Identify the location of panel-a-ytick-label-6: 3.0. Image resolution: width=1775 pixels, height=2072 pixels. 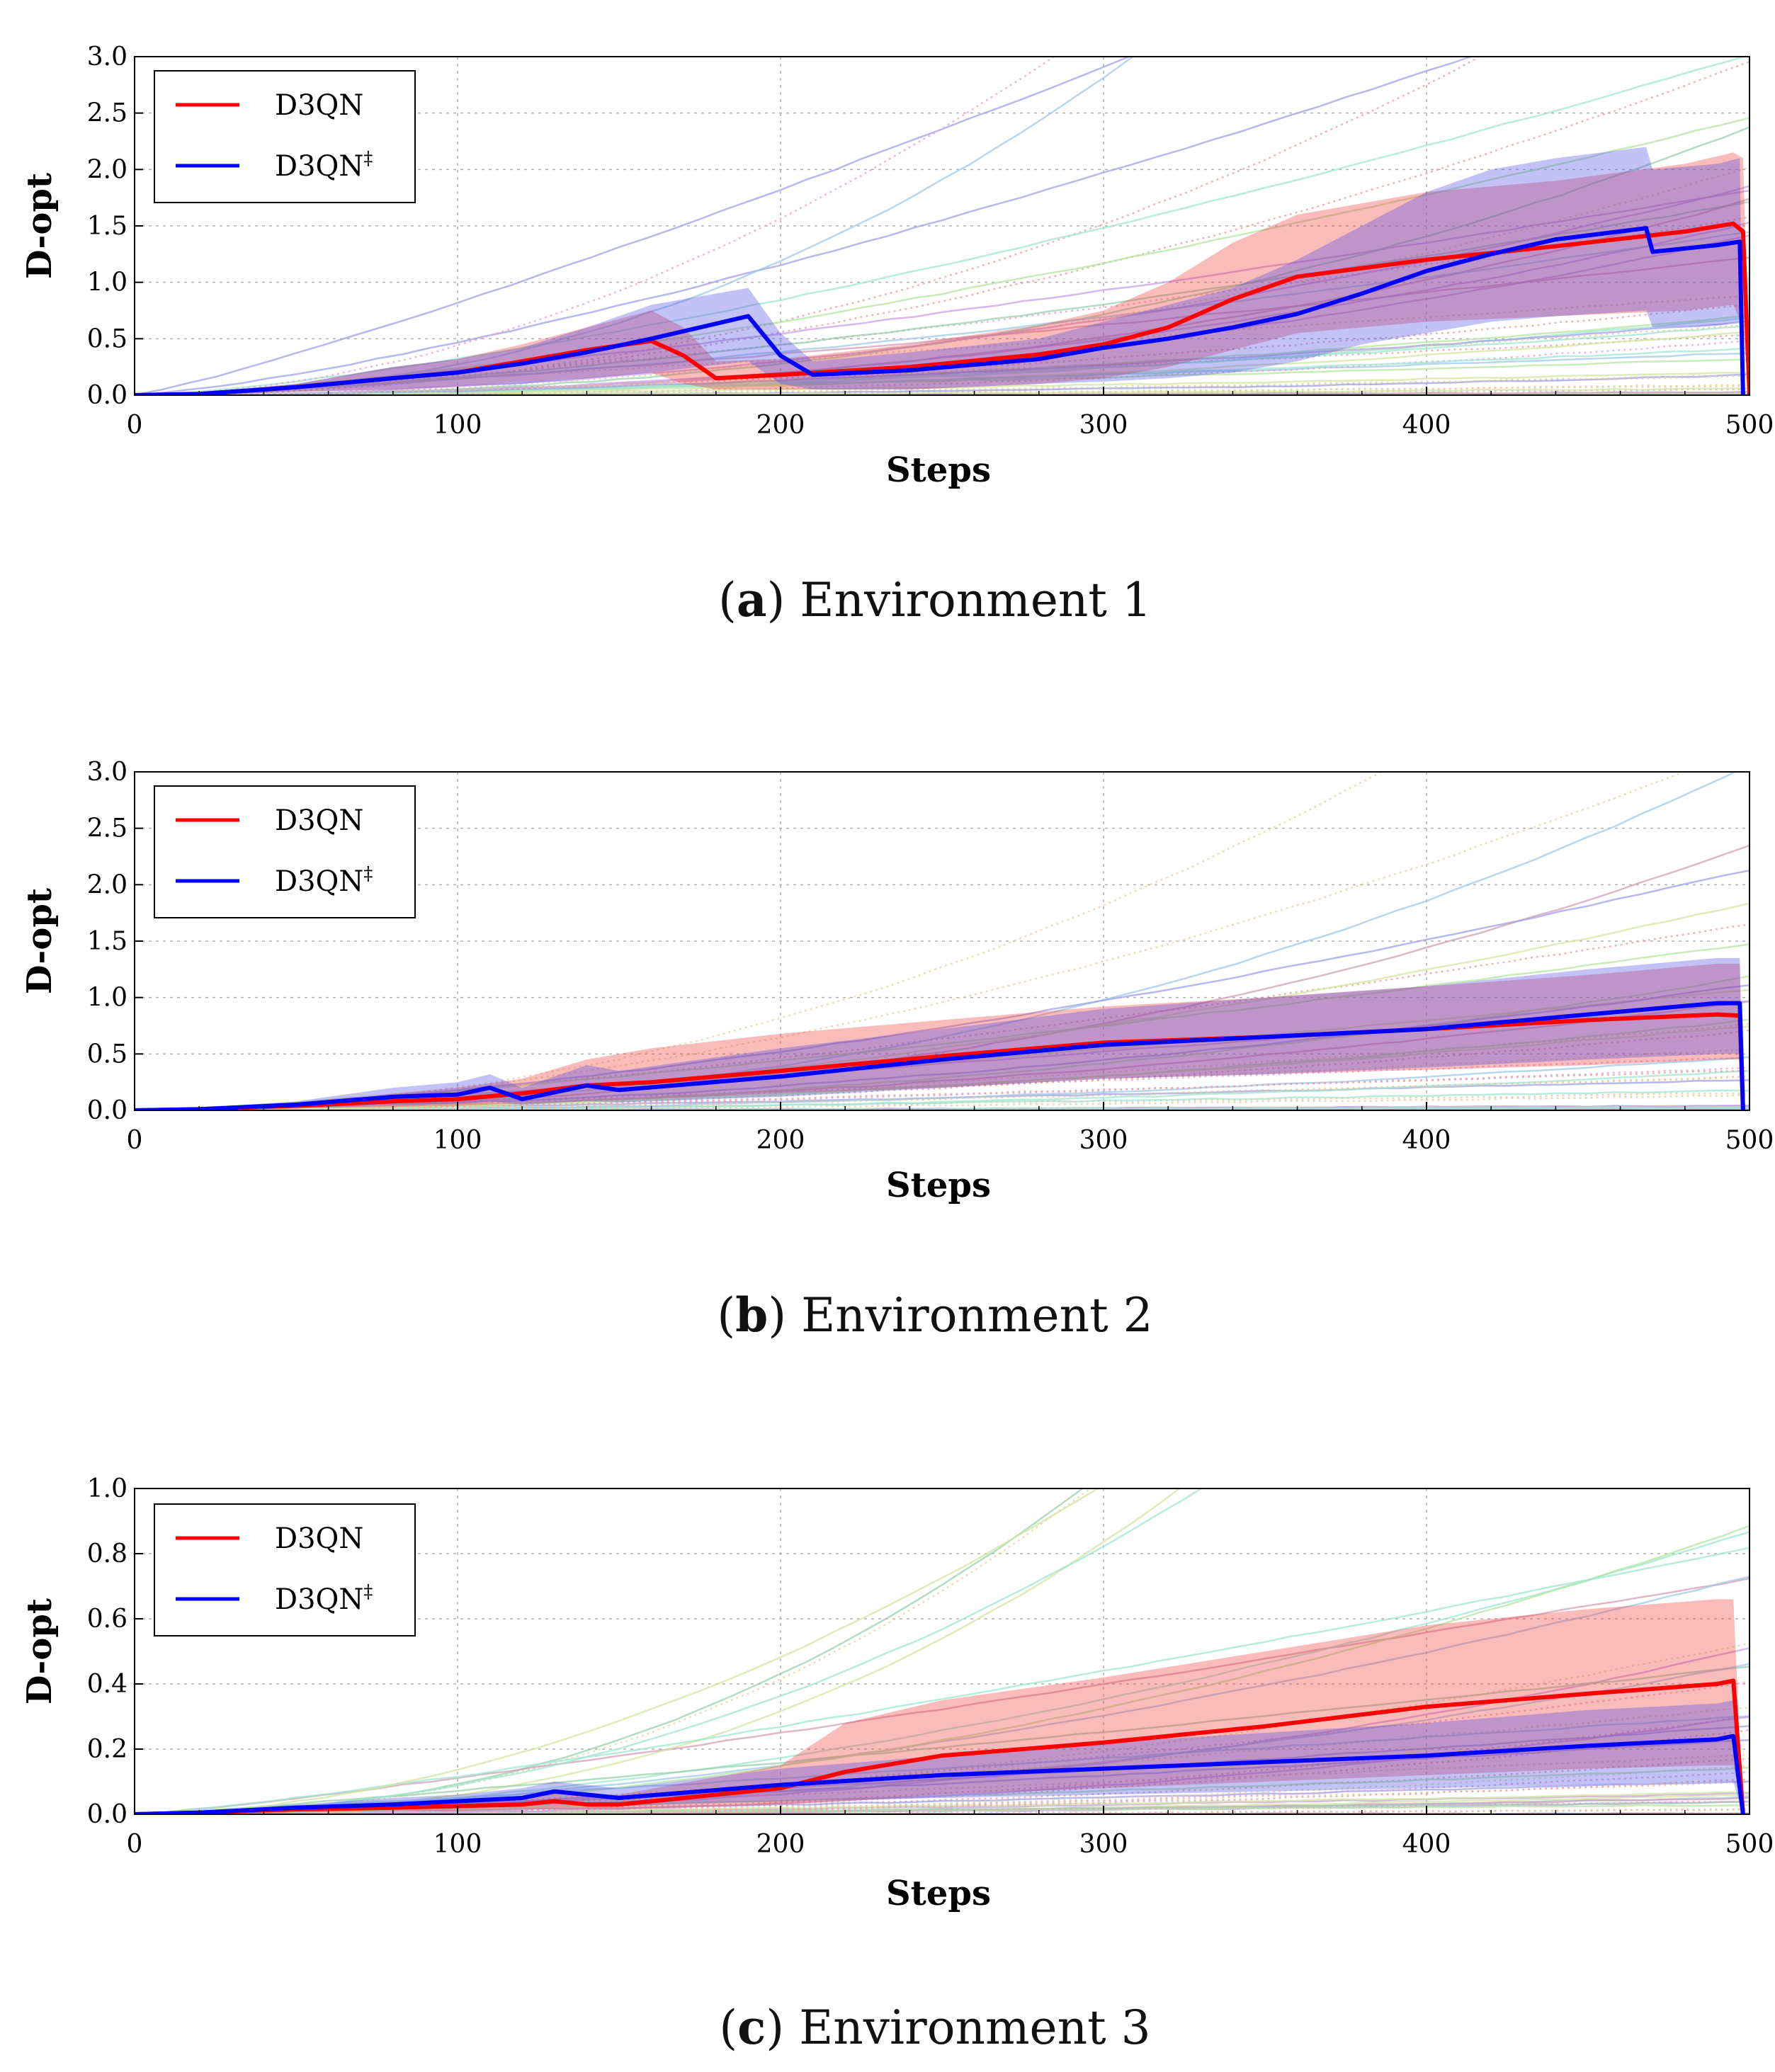
(107, 57).